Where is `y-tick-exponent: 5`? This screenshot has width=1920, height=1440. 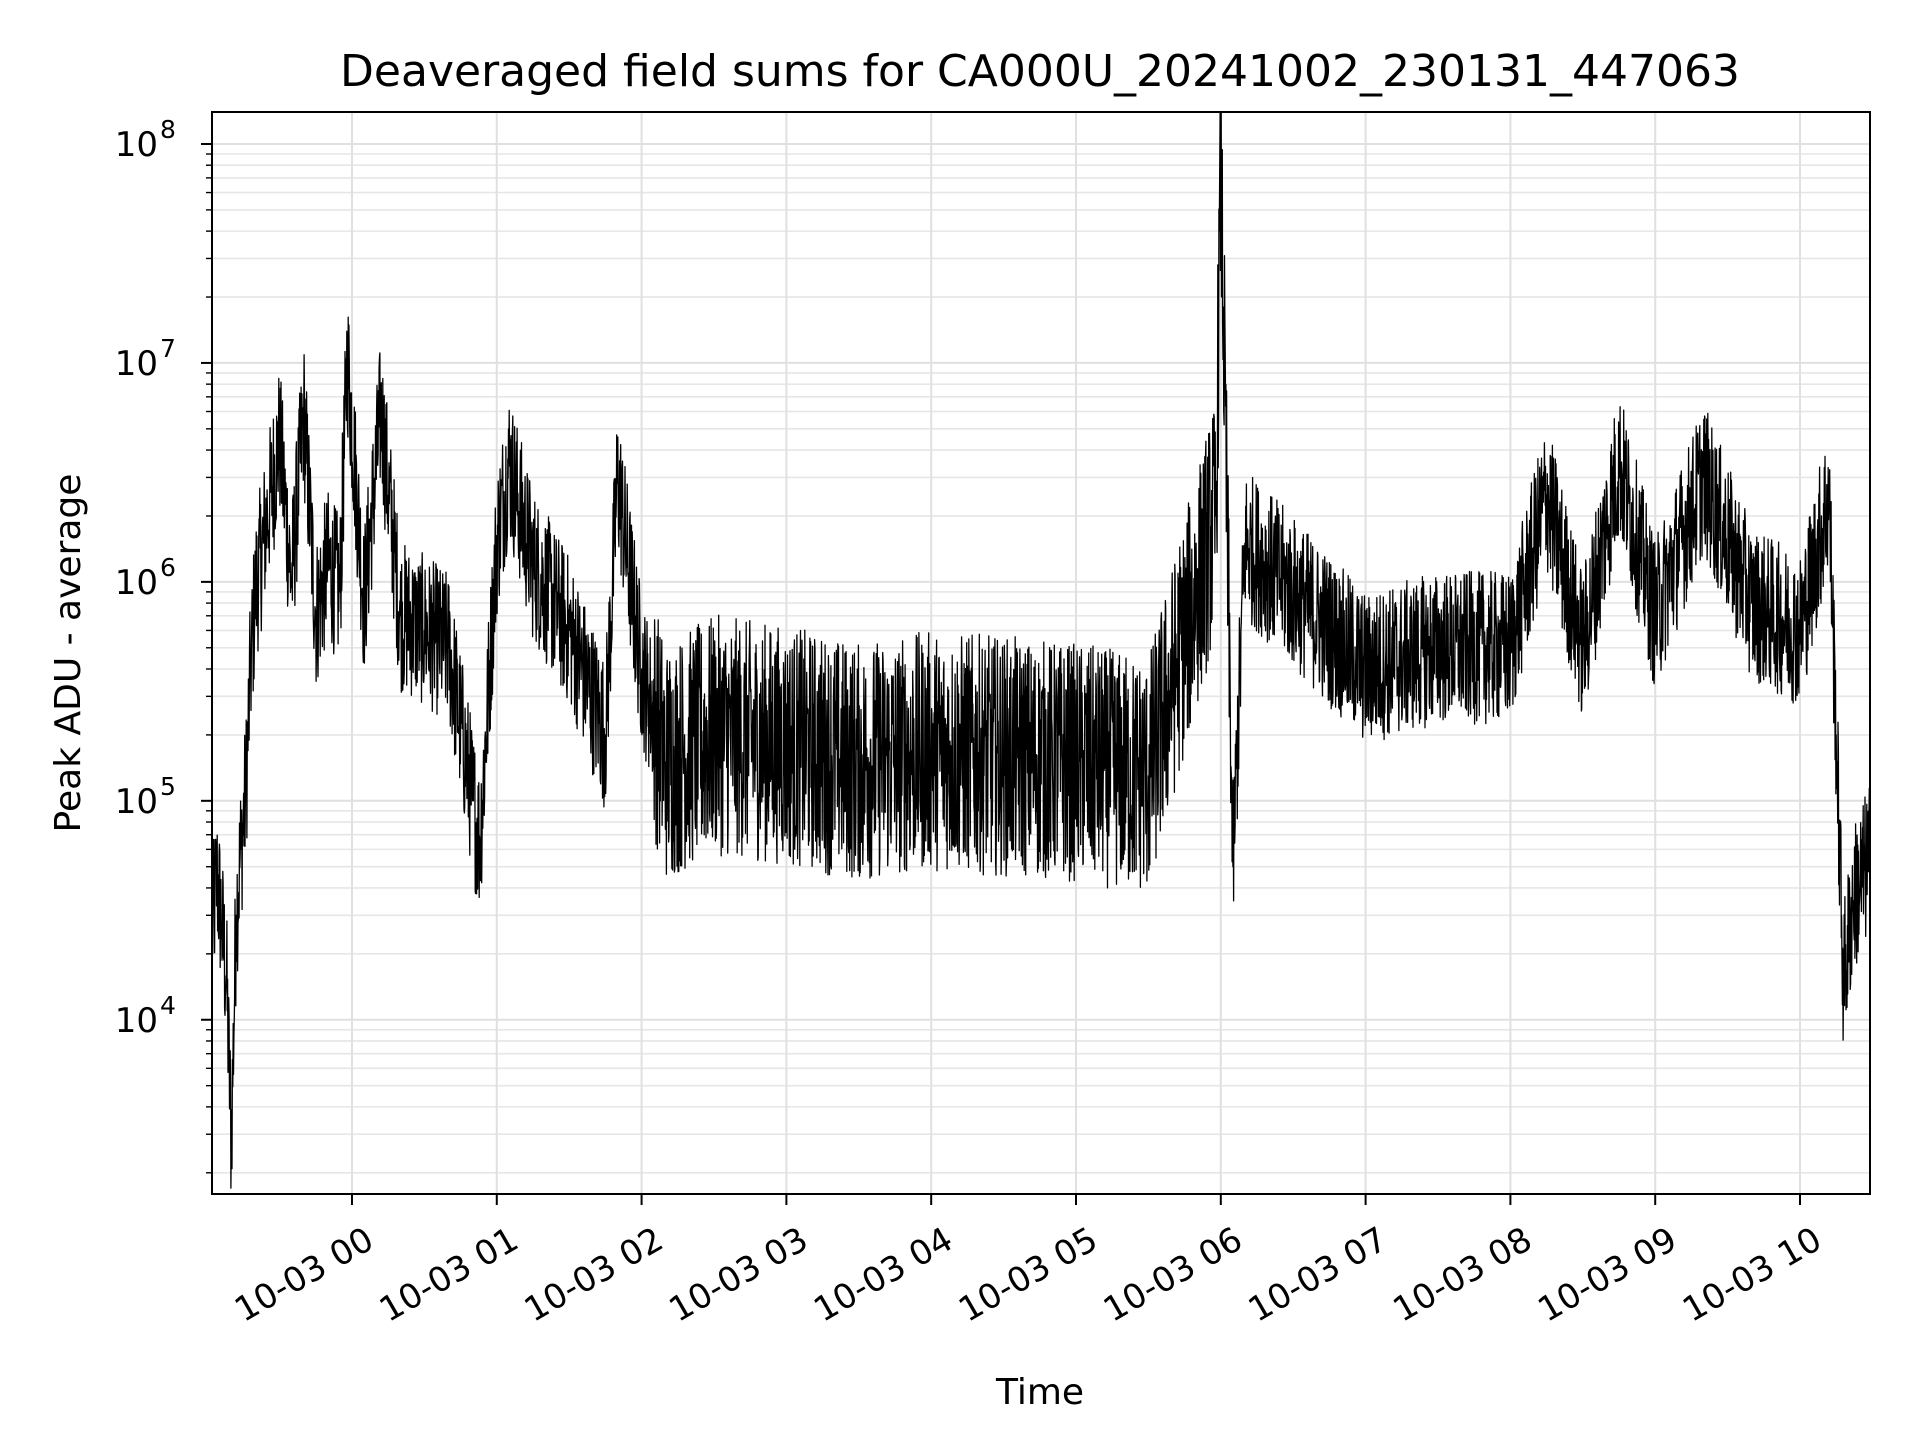 y-tick-exponent: 5 is located at coordinates (168, 786).